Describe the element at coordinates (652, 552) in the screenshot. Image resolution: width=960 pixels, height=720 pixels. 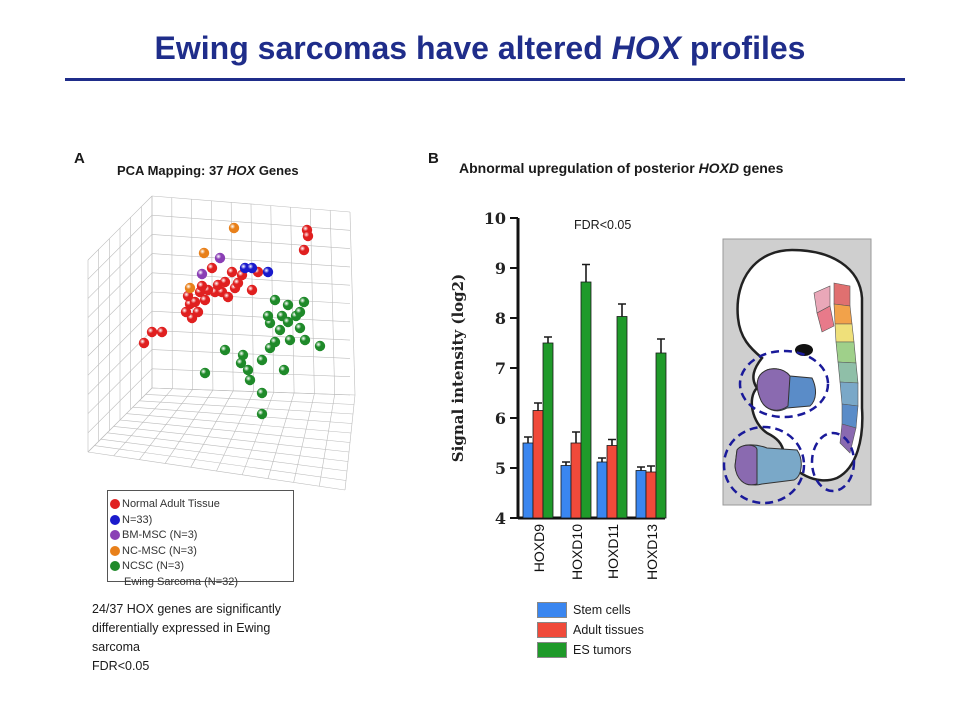
I see `x-category-label: HOXD13` at that location.